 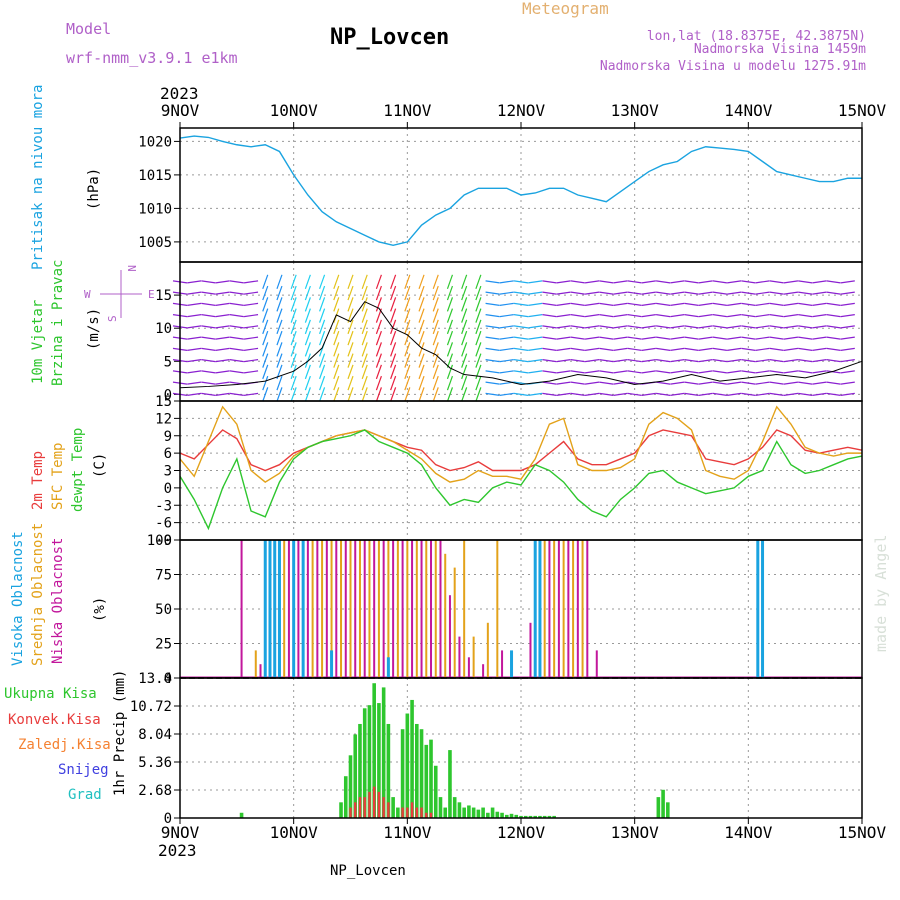 I want to click on wind-label-2: Brzina i Pravac, so click(x=58, y=323).